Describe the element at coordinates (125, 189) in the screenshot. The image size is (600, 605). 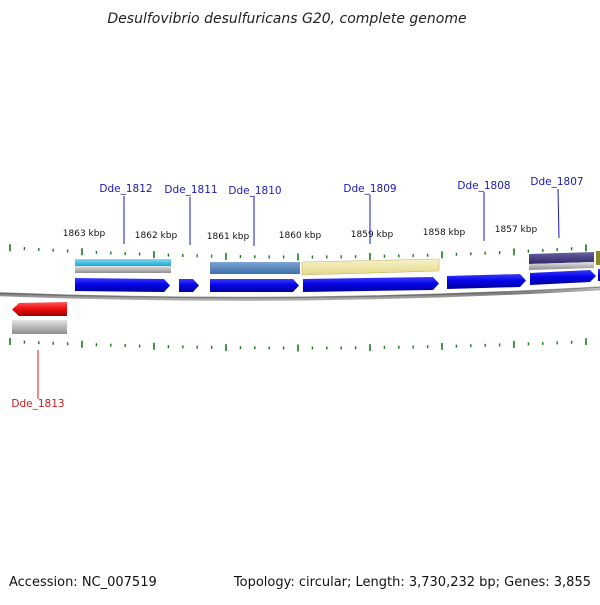
I see `gene-label-dde-1812: Dde_1812` at that location.